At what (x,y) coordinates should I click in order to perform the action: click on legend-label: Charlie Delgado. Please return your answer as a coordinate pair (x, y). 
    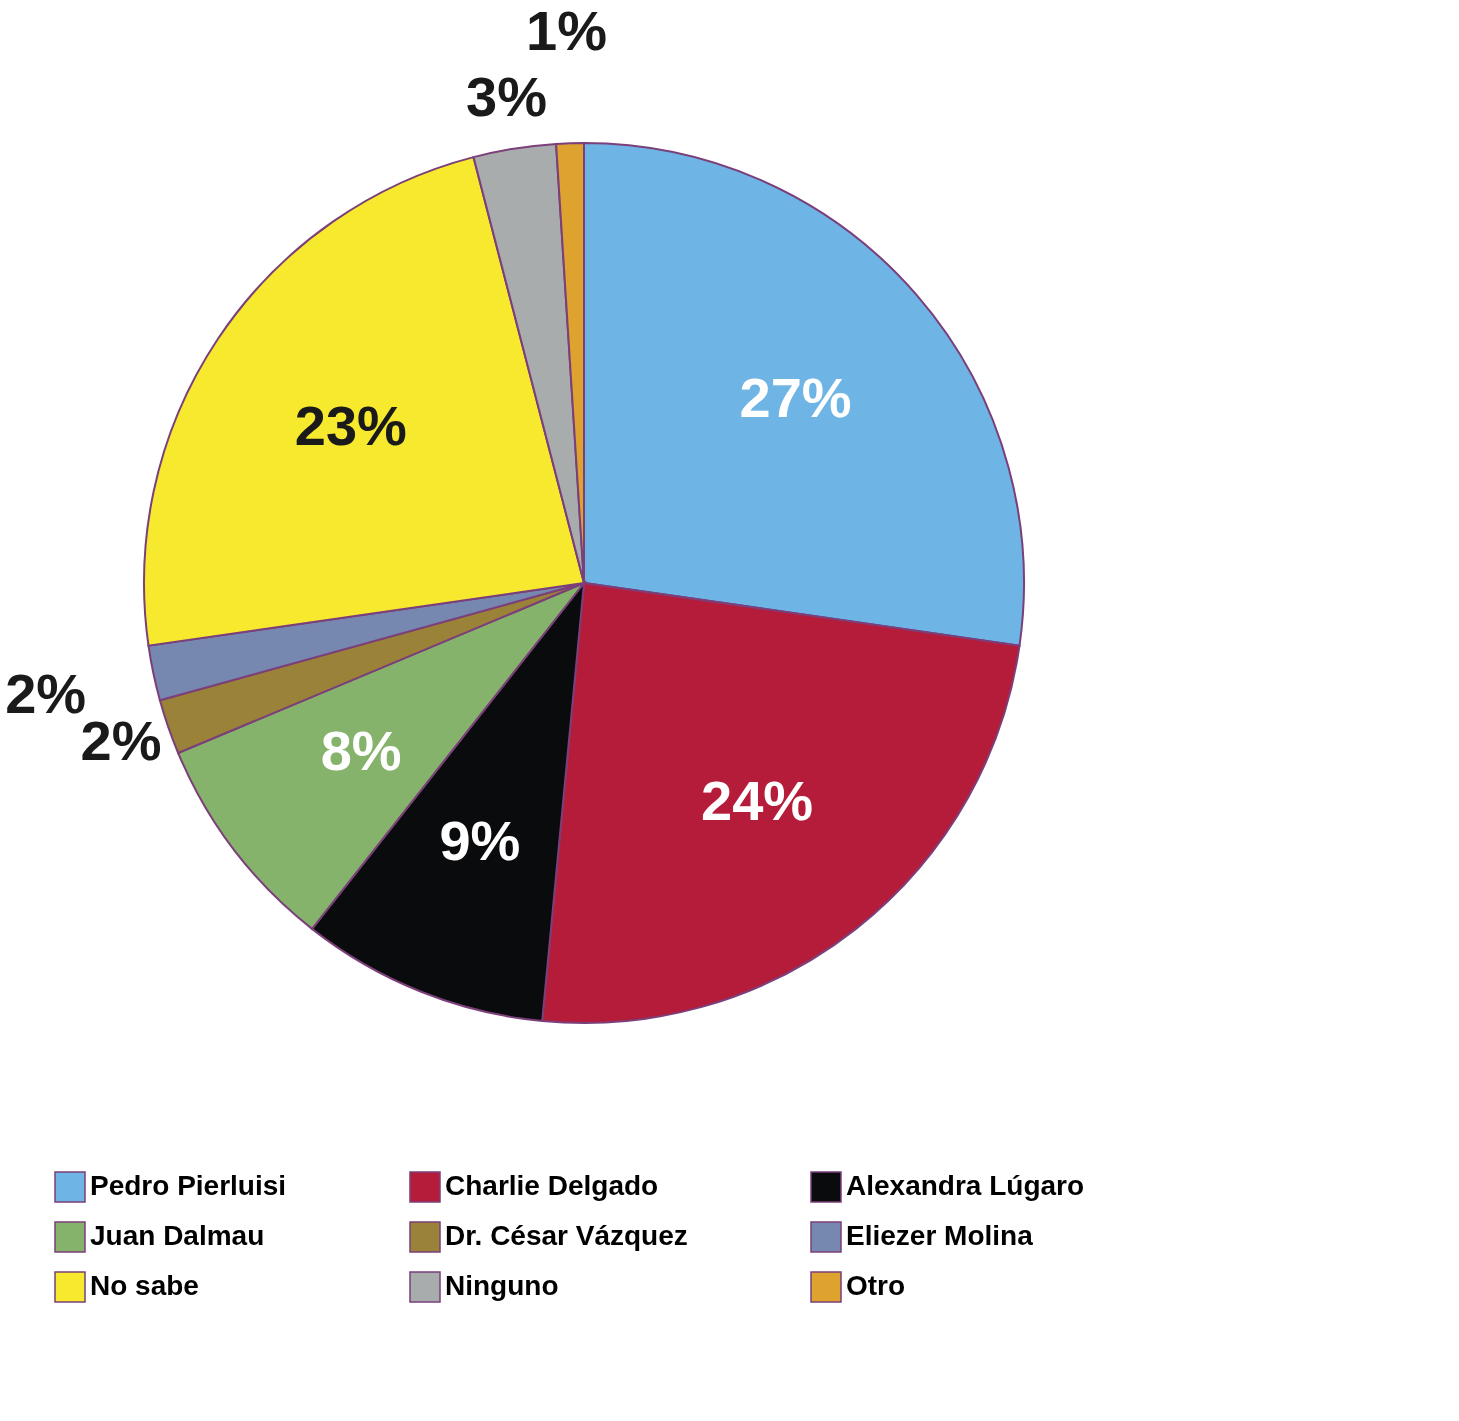
    Looking at the image, I should click on (552, 1185).